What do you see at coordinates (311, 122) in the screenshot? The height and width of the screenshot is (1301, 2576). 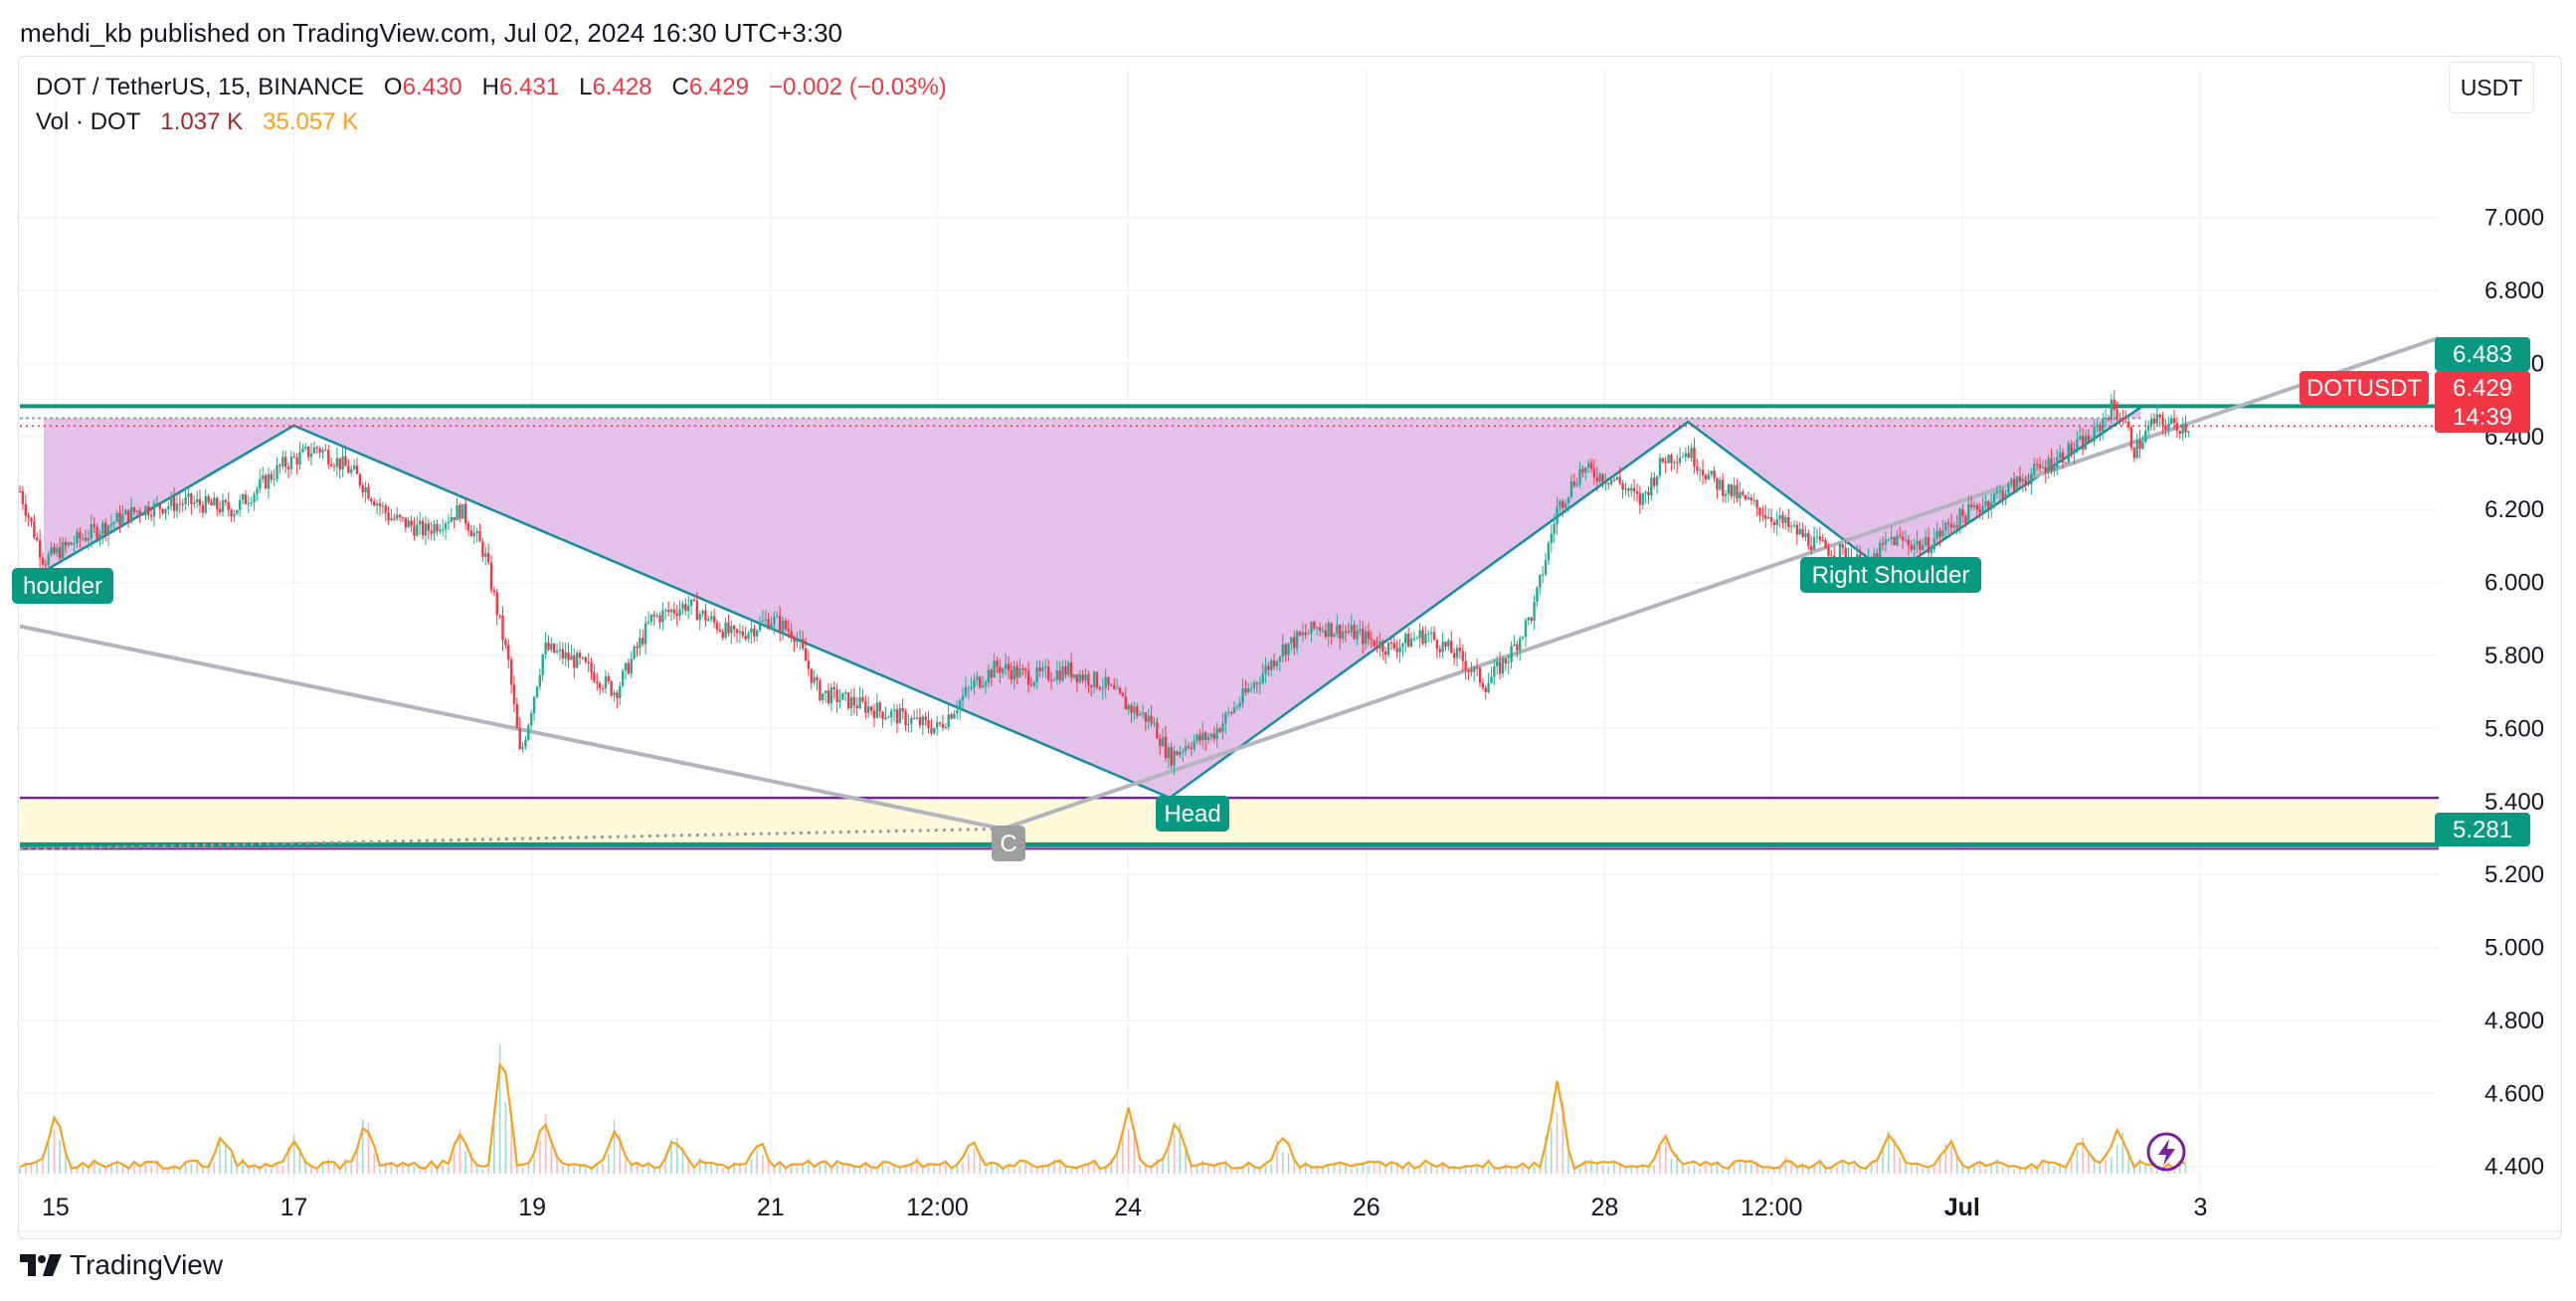 I see `legend-volume-2: 35.057 K` at bounding box center [311, 122].